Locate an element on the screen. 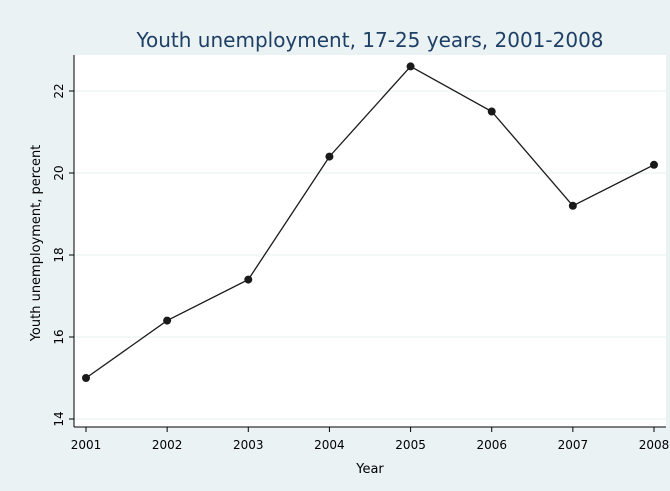 The height and width of the screenshot is (491, 670). data-point-2003 is located at coordinates (248, 279).